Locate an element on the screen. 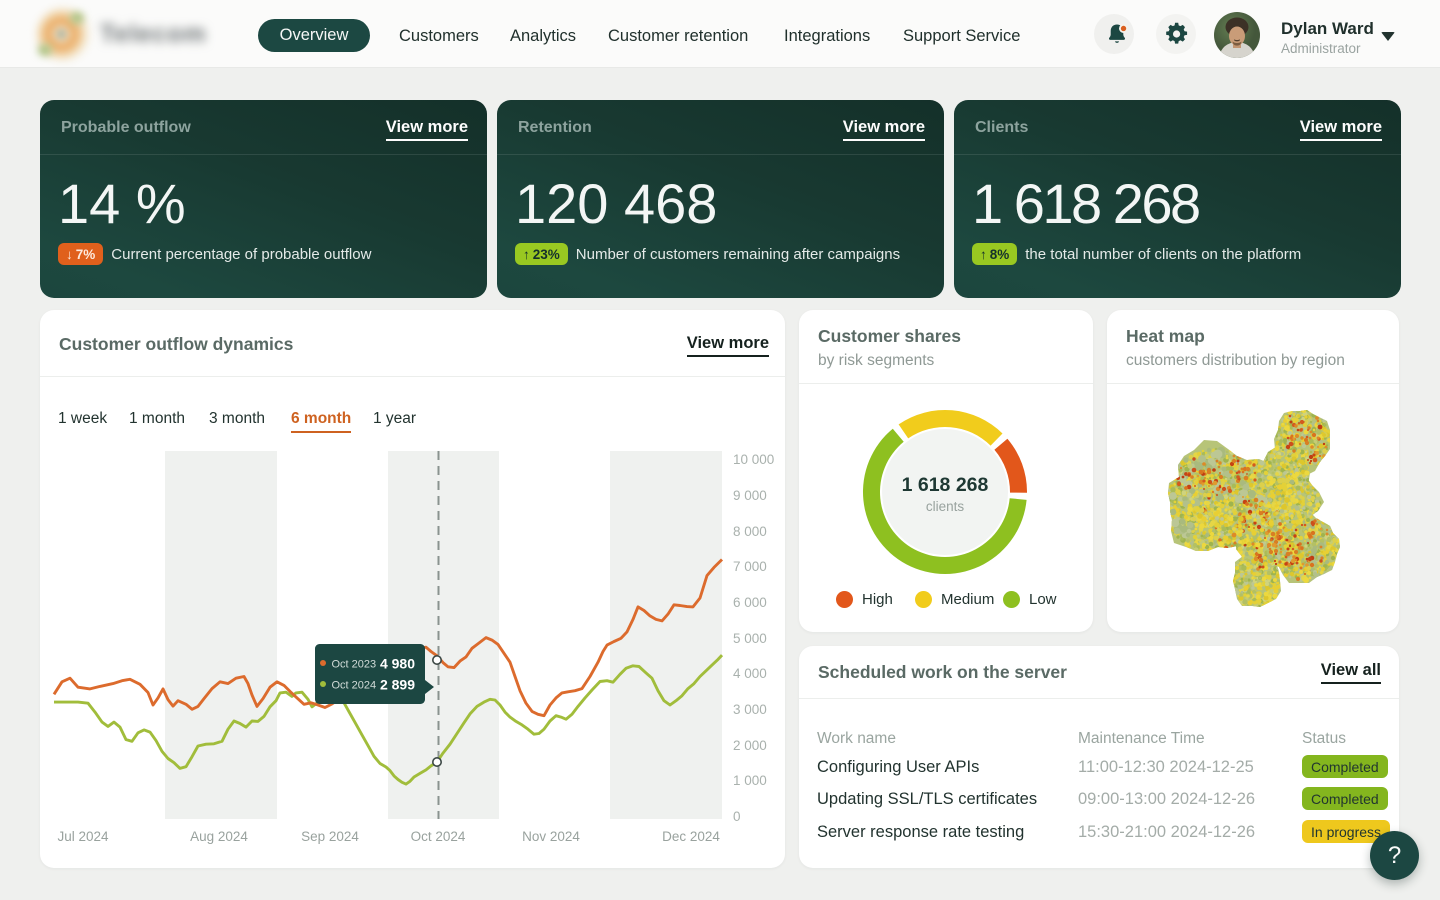 The height and width of the screenshot is (900, 1440). svg-text: 2 899 is located at coordinates (397, 685).